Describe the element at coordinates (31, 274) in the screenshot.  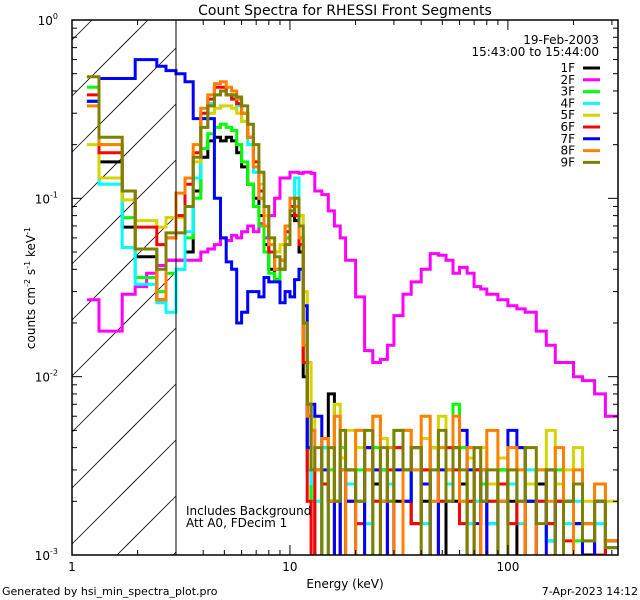
I see `y-label-part: s` at that location.